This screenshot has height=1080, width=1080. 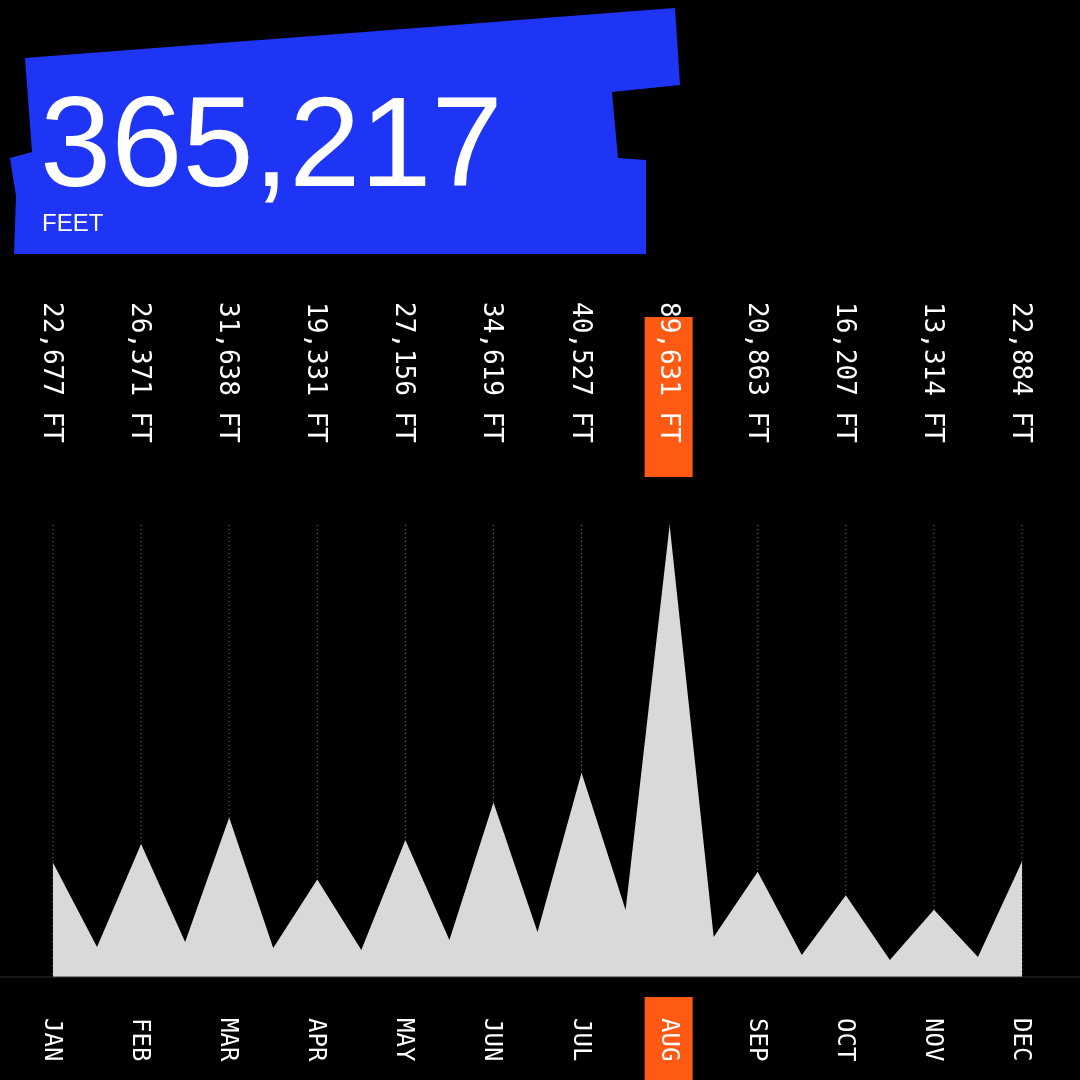 I want to click on x-tick-label: APR, so click(x=317, y=1040).